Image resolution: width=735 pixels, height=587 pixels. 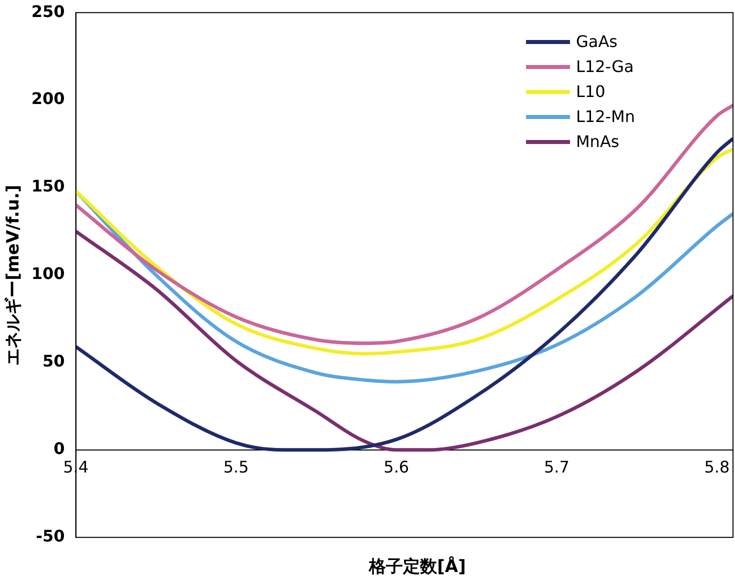 What do you see at coordinates (53, 361) in the screenshot?
I see `y-tick-label: 50` at bounding box center [53, 361].